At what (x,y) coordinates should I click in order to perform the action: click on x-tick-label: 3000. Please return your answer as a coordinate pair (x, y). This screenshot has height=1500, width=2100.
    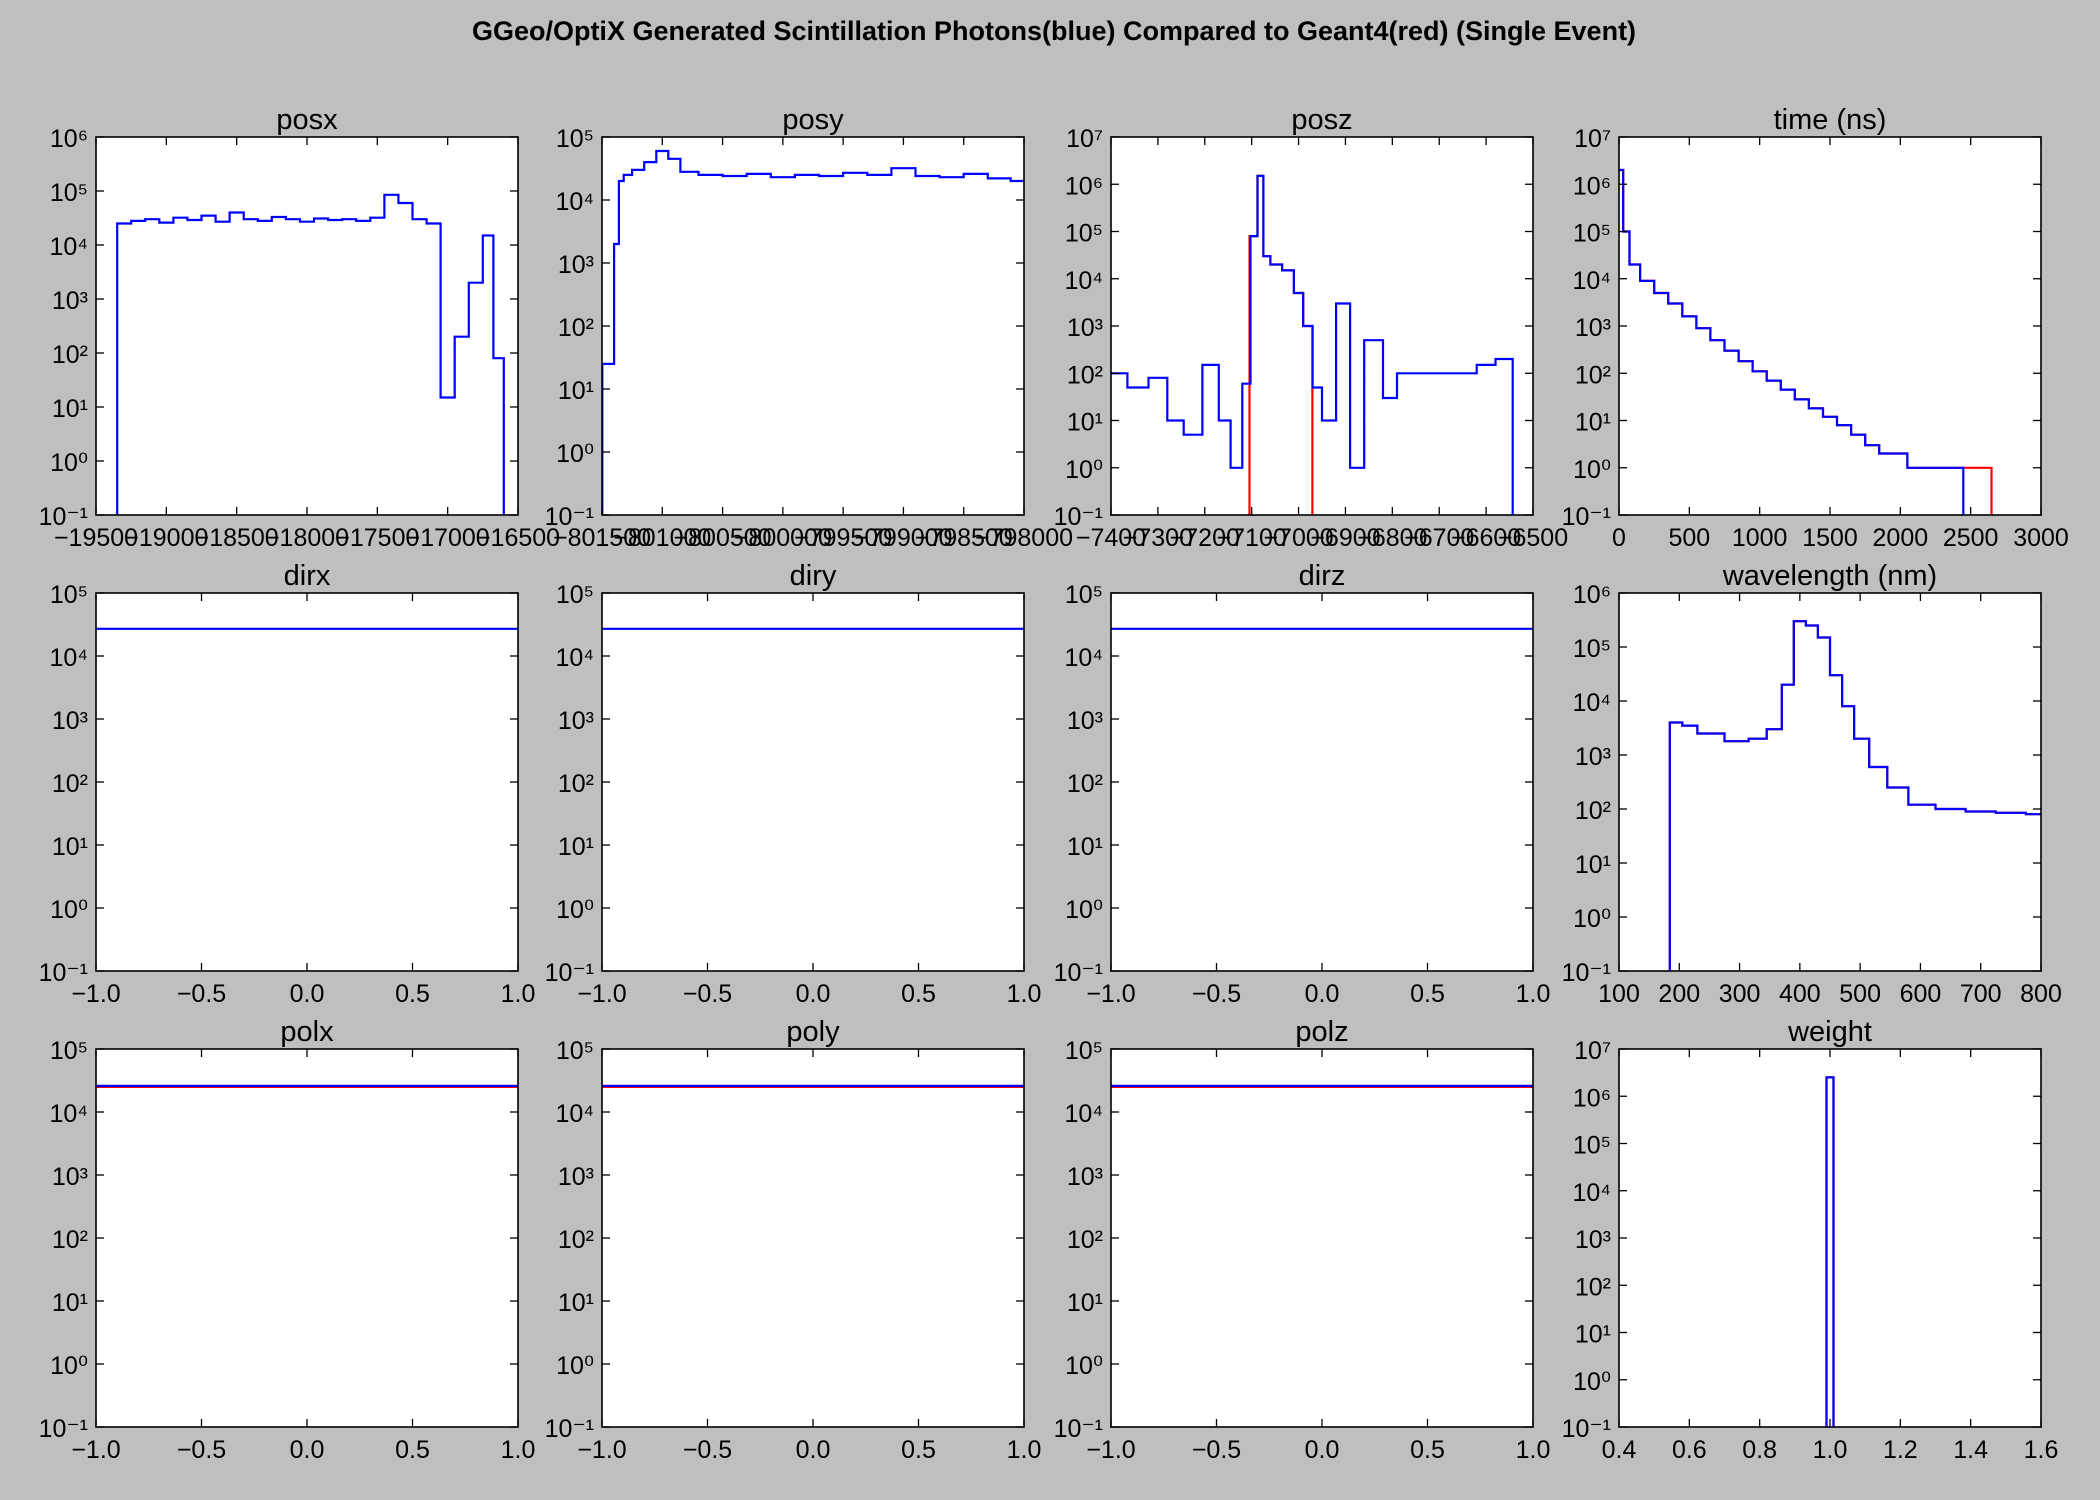
    Looking at the image, I should click on (2041, 538).